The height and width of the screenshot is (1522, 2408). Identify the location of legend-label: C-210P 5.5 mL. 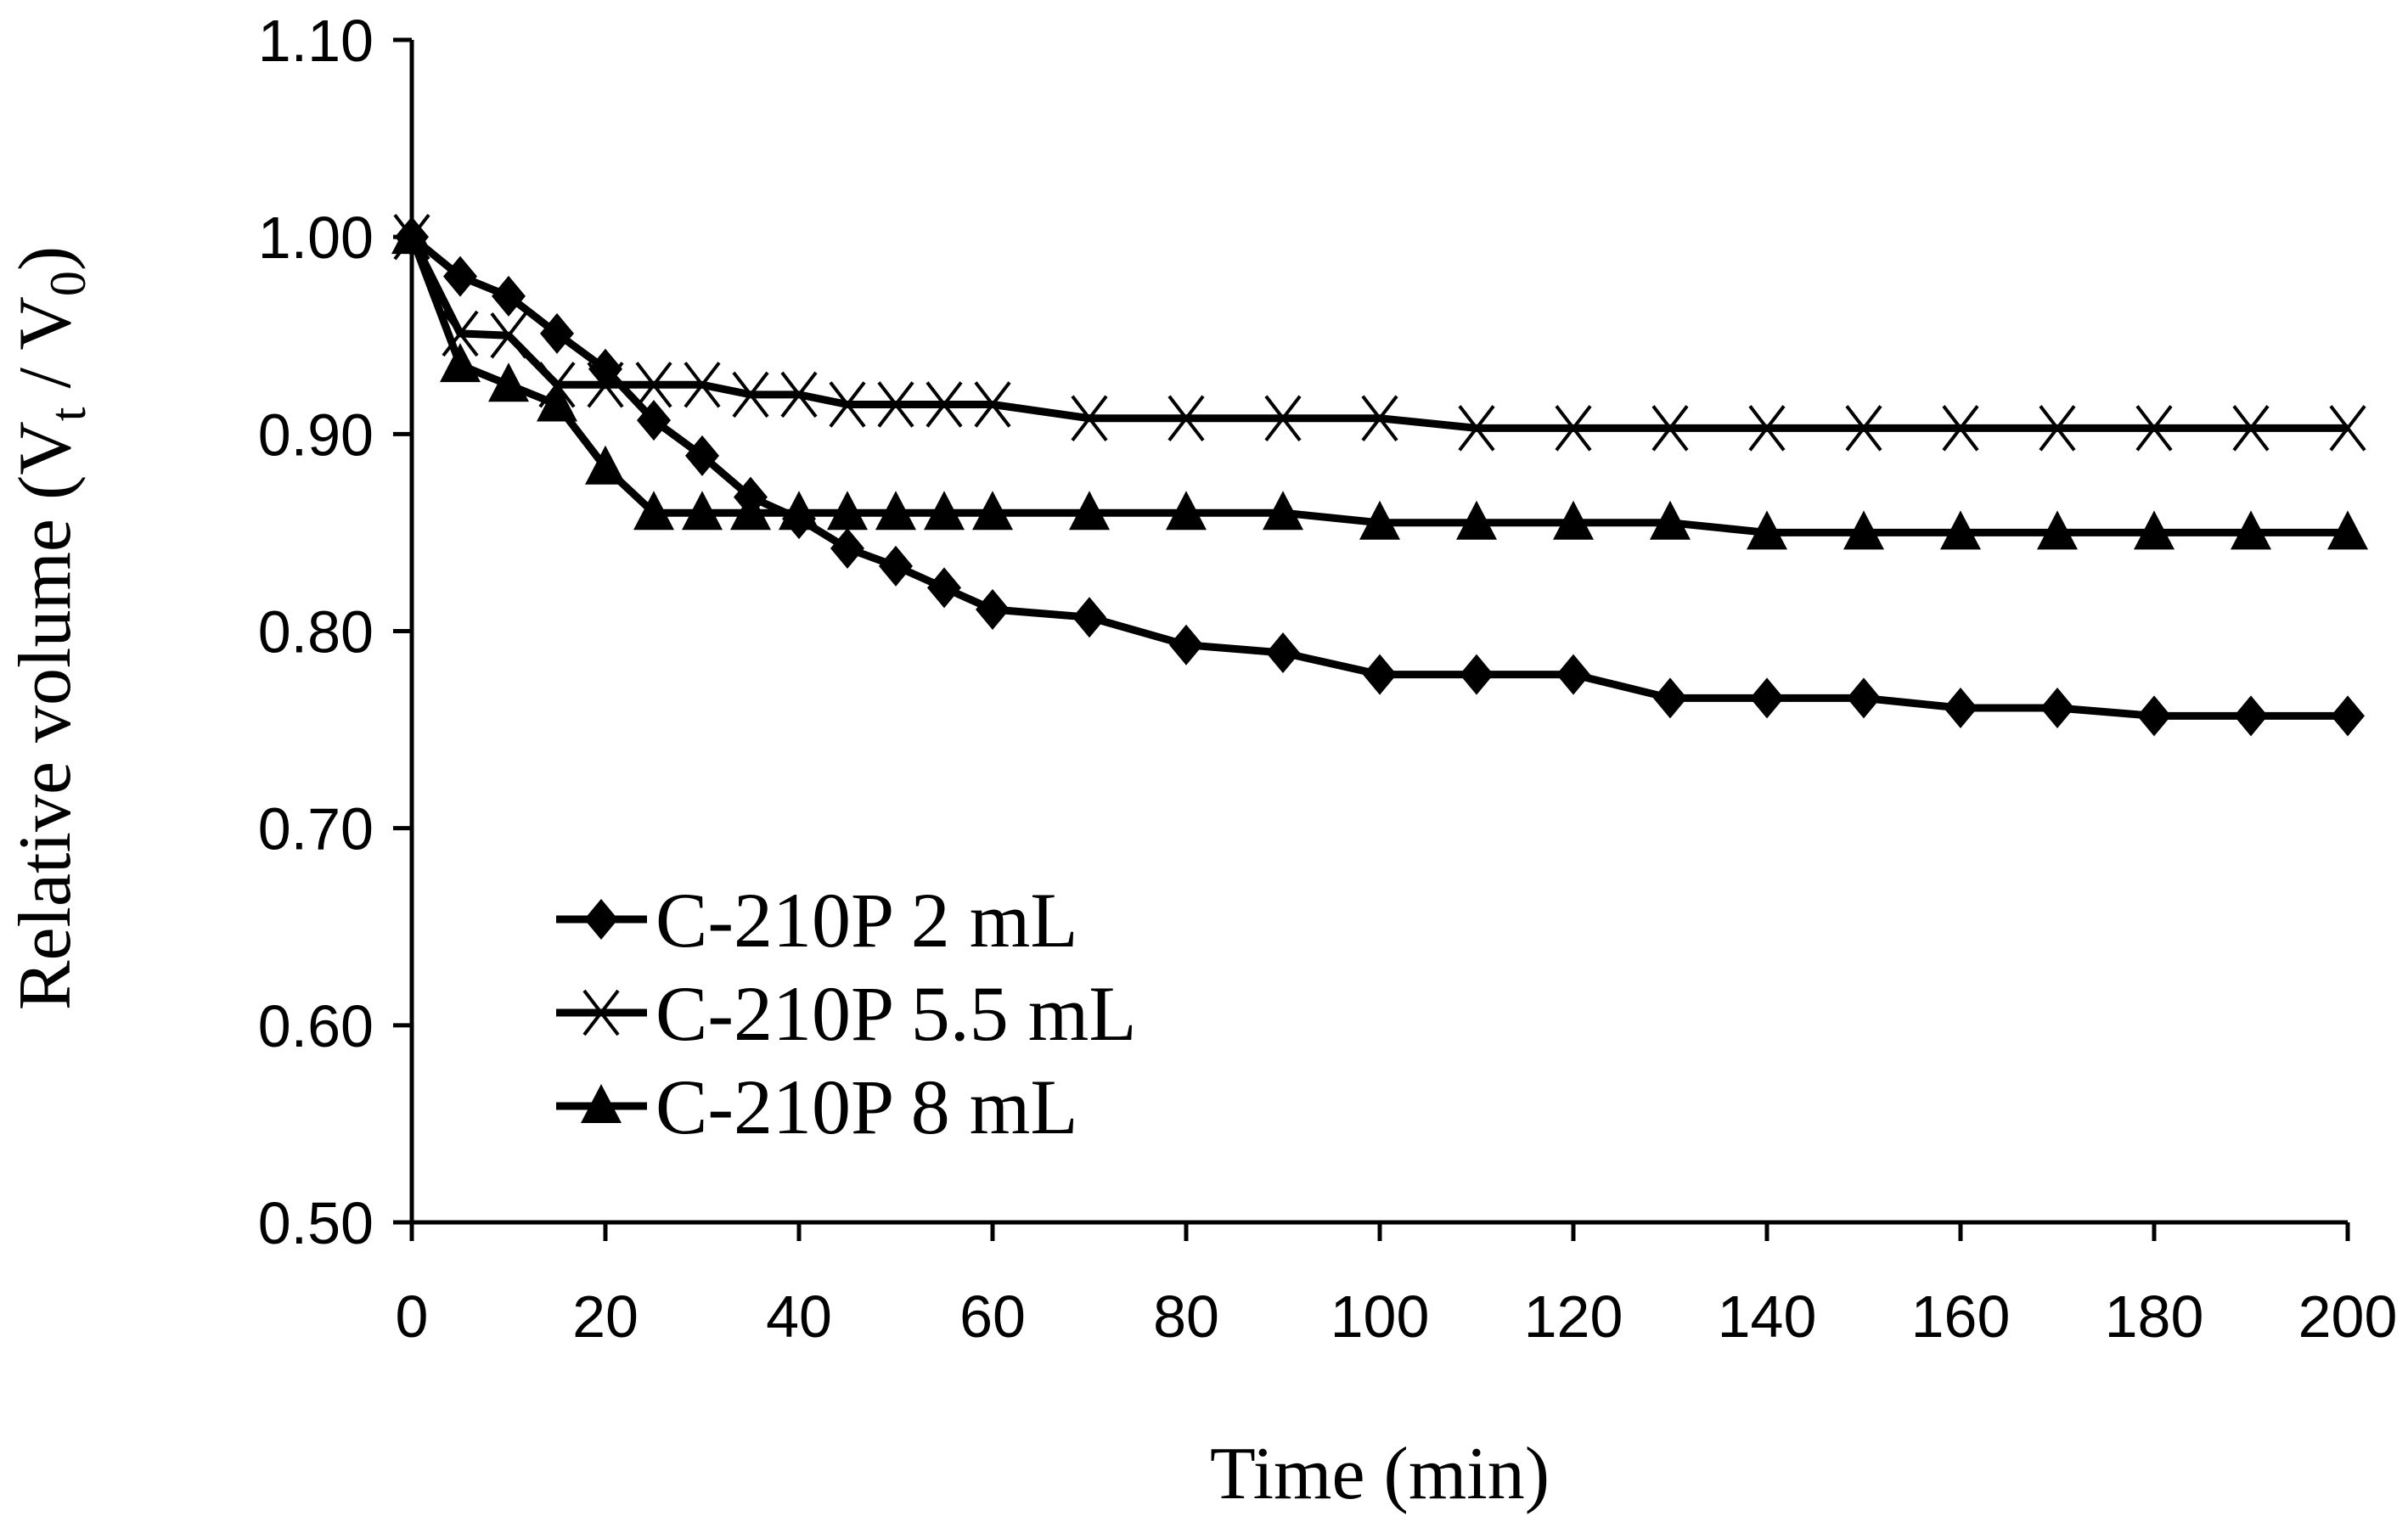
(896, 1014).